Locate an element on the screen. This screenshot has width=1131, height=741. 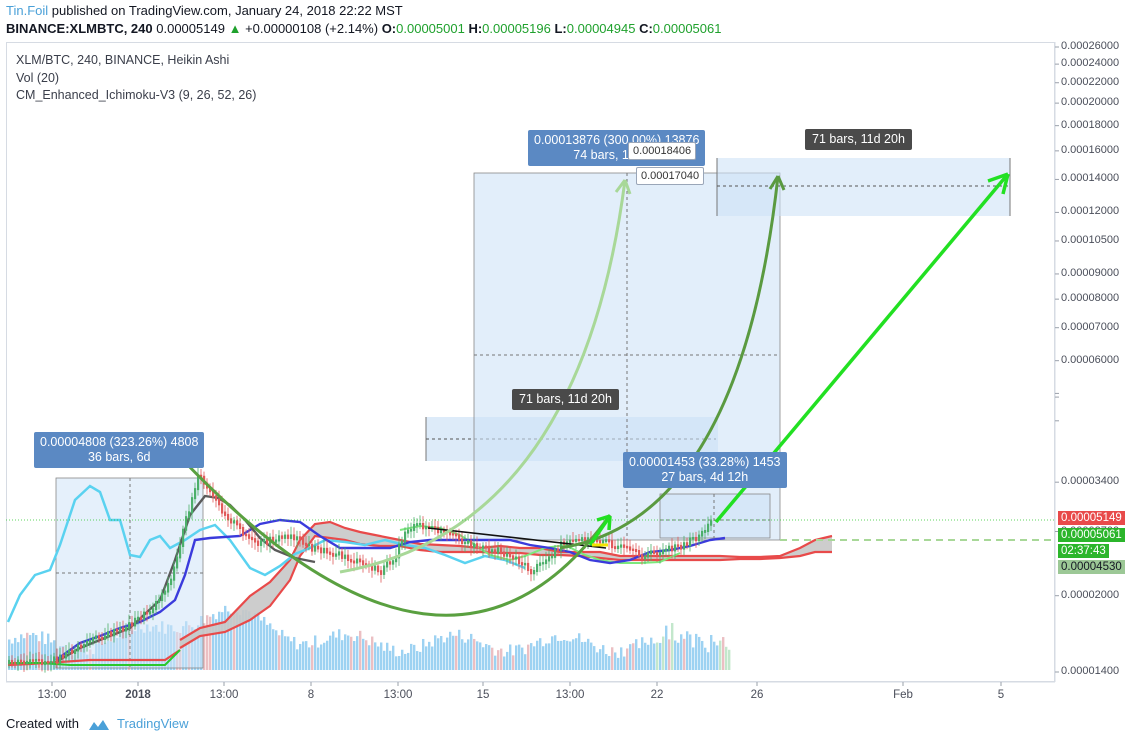
small-measure-line2: 27 bars, 4d 12h is located at coordinates (705, 477).